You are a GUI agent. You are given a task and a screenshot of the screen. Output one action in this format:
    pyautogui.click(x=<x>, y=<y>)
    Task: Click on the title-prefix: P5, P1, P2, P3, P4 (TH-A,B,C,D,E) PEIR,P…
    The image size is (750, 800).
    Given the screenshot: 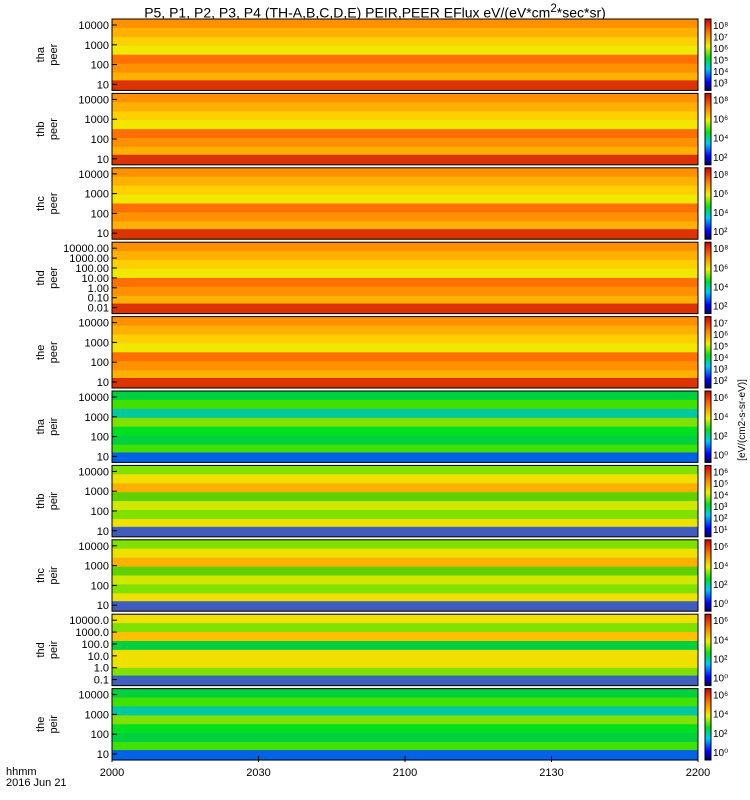 What is the action you would take?
    pyautogui.click(x=347, y=12)
    